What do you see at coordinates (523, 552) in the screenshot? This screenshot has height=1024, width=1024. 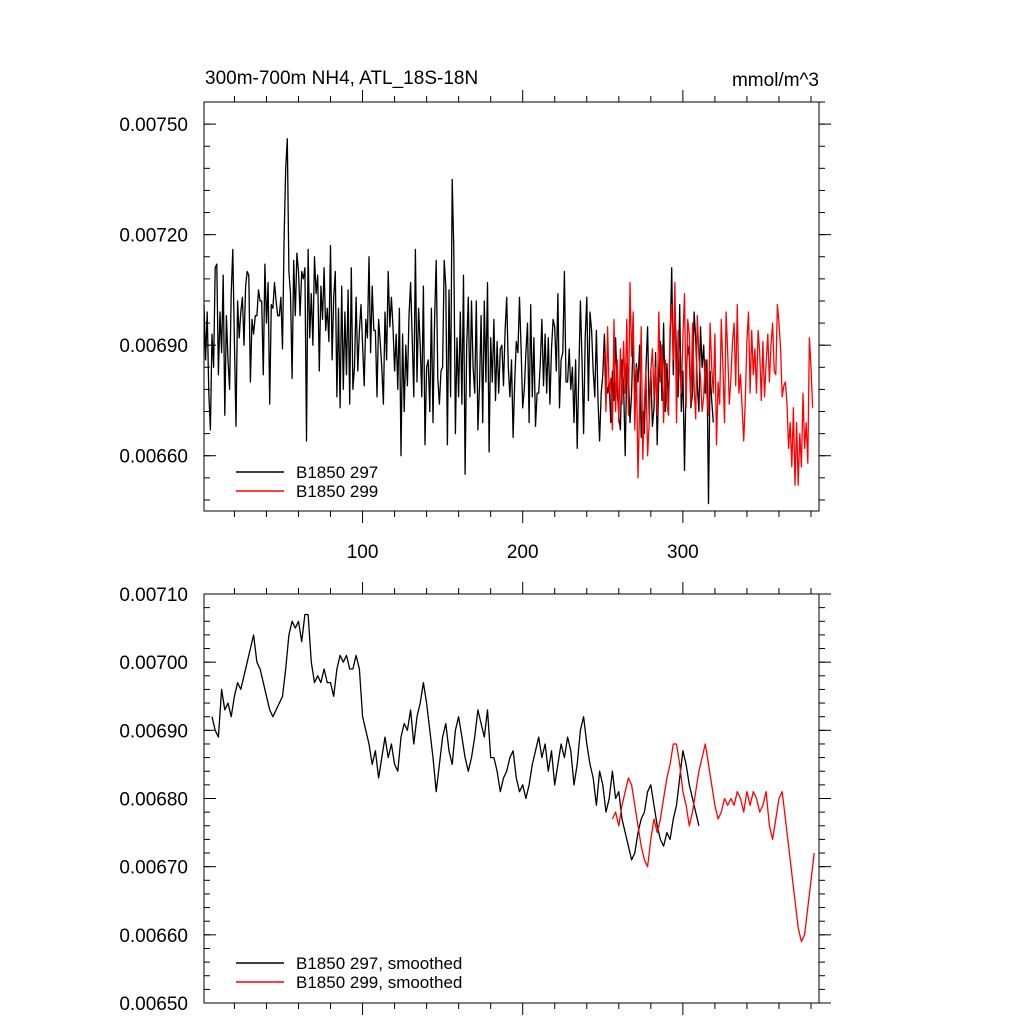 I see `top-xtick-label: 200` at bounding box center [523, 552].